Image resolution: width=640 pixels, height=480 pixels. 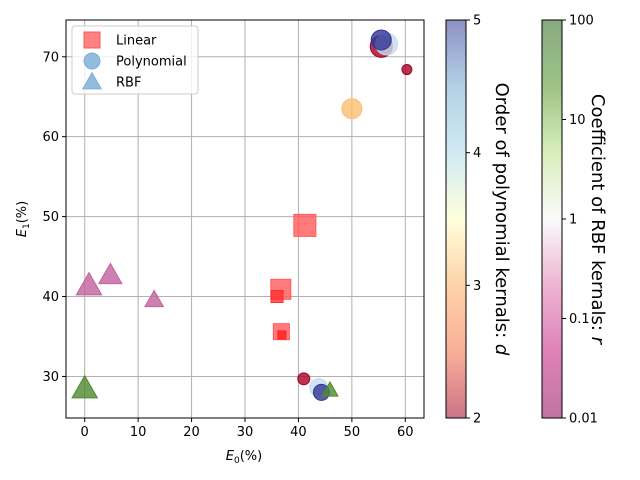 What do you see at coordinates (477, 21) in the screenshot?
I see `colorbar-tick-label: 5` at bounding box center [477, 21].